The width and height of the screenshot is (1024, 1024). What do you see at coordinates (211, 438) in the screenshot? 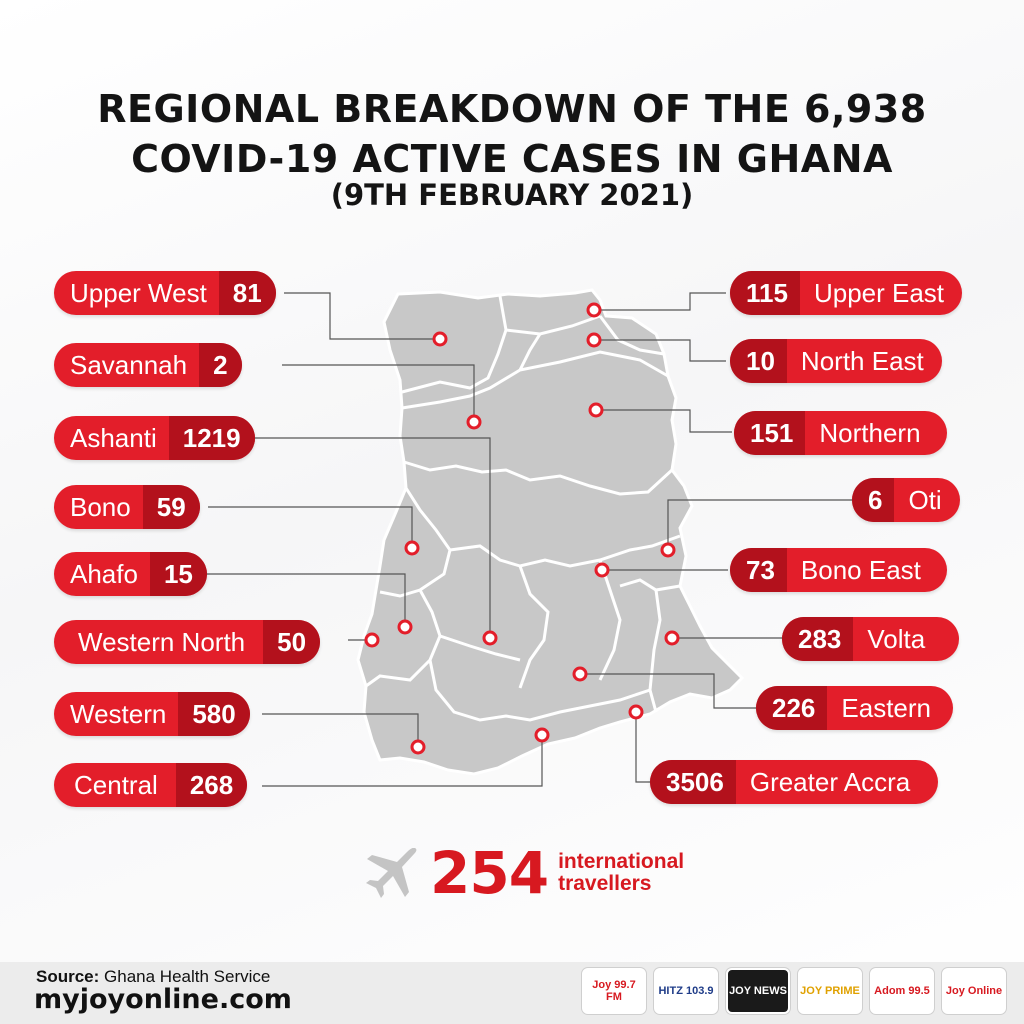
I see `region-value: 1219` at bounding box center [211, 438].